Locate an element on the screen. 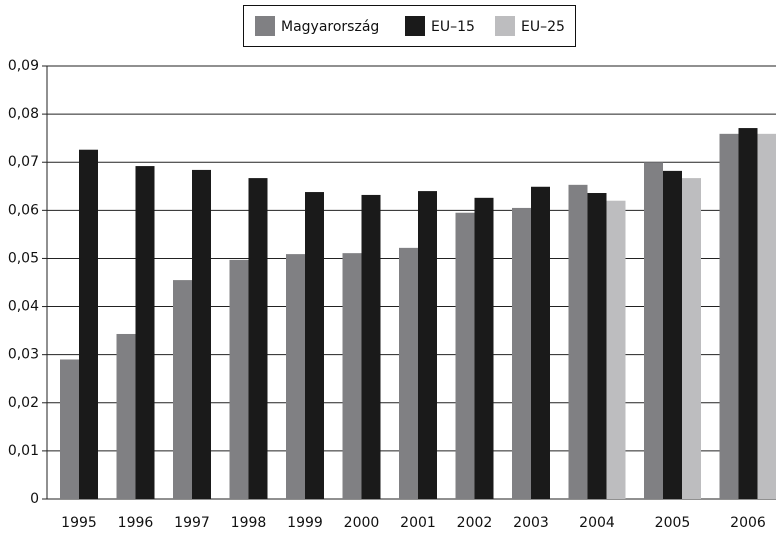 Image resolution: width=776 pixels, height=538 pixels. x-tick-label: 1997 is located at coordinates (192, 523).